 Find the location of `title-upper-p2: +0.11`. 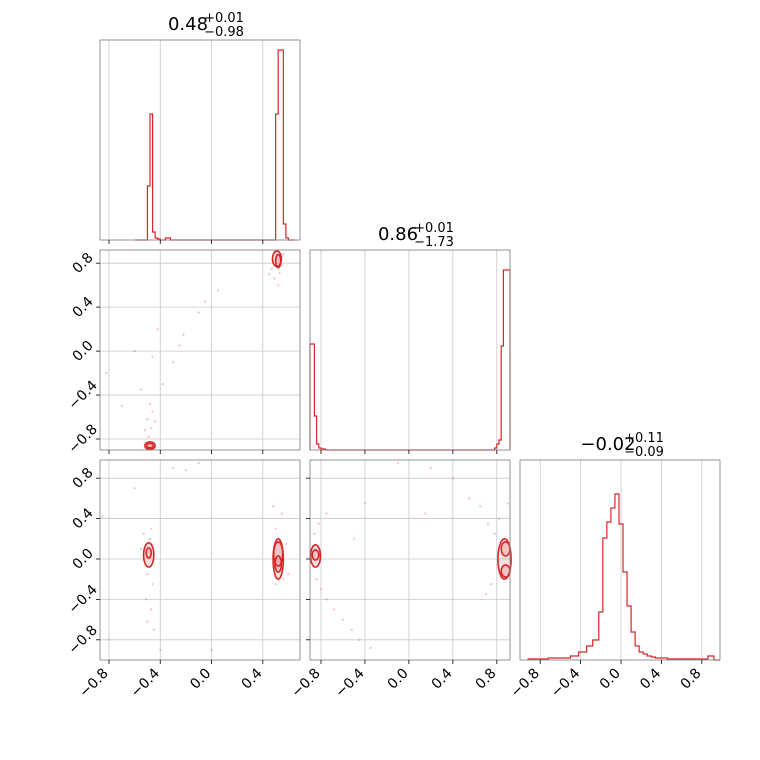

title-upper-p2: +0.11 is located at coordinates (644, 438).